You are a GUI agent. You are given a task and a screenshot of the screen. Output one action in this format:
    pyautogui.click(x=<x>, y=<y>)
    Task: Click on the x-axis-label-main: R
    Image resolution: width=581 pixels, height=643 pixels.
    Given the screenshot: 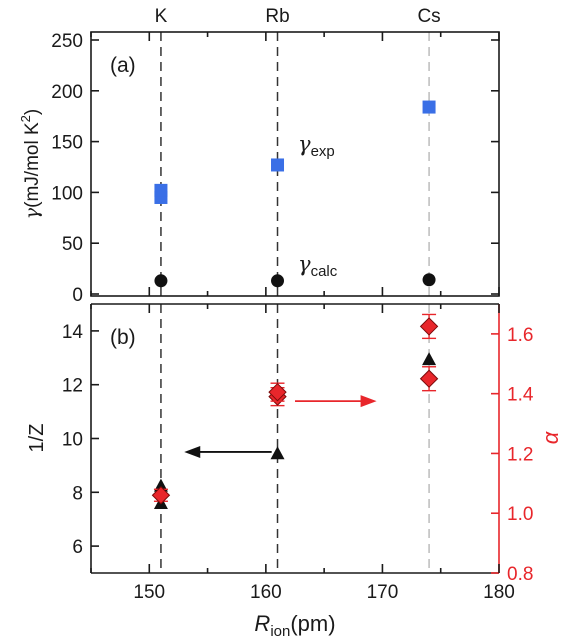 What is the action you would take?
    pyautogui.click(x=262, y=623)
    